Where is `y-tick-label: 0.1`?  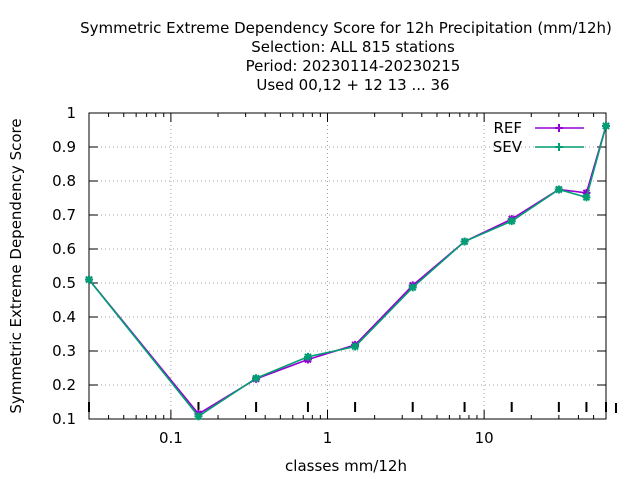
y-tick-label: 0.1 is located at coordinates (64, 419).